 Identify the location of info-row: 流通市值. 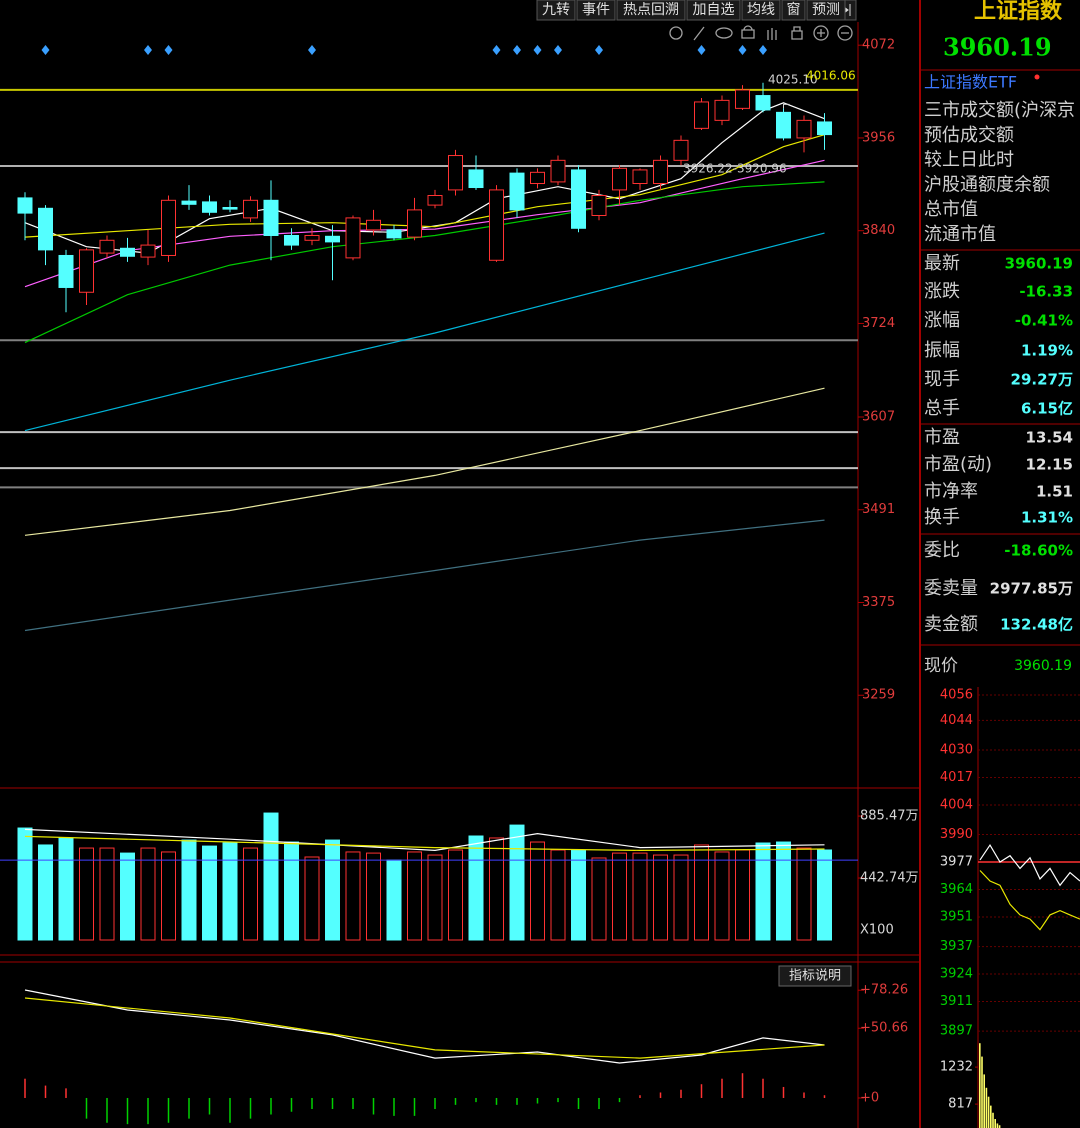
(960, 234).